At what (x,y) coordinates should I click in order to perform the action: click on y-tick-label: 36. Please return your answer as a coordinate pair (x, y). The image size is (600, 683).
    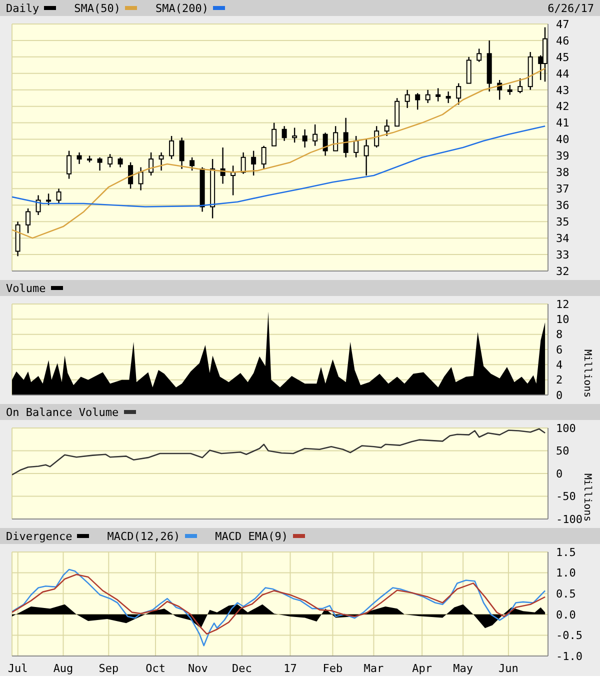
    Looking at the image, I should click on (563, 205).